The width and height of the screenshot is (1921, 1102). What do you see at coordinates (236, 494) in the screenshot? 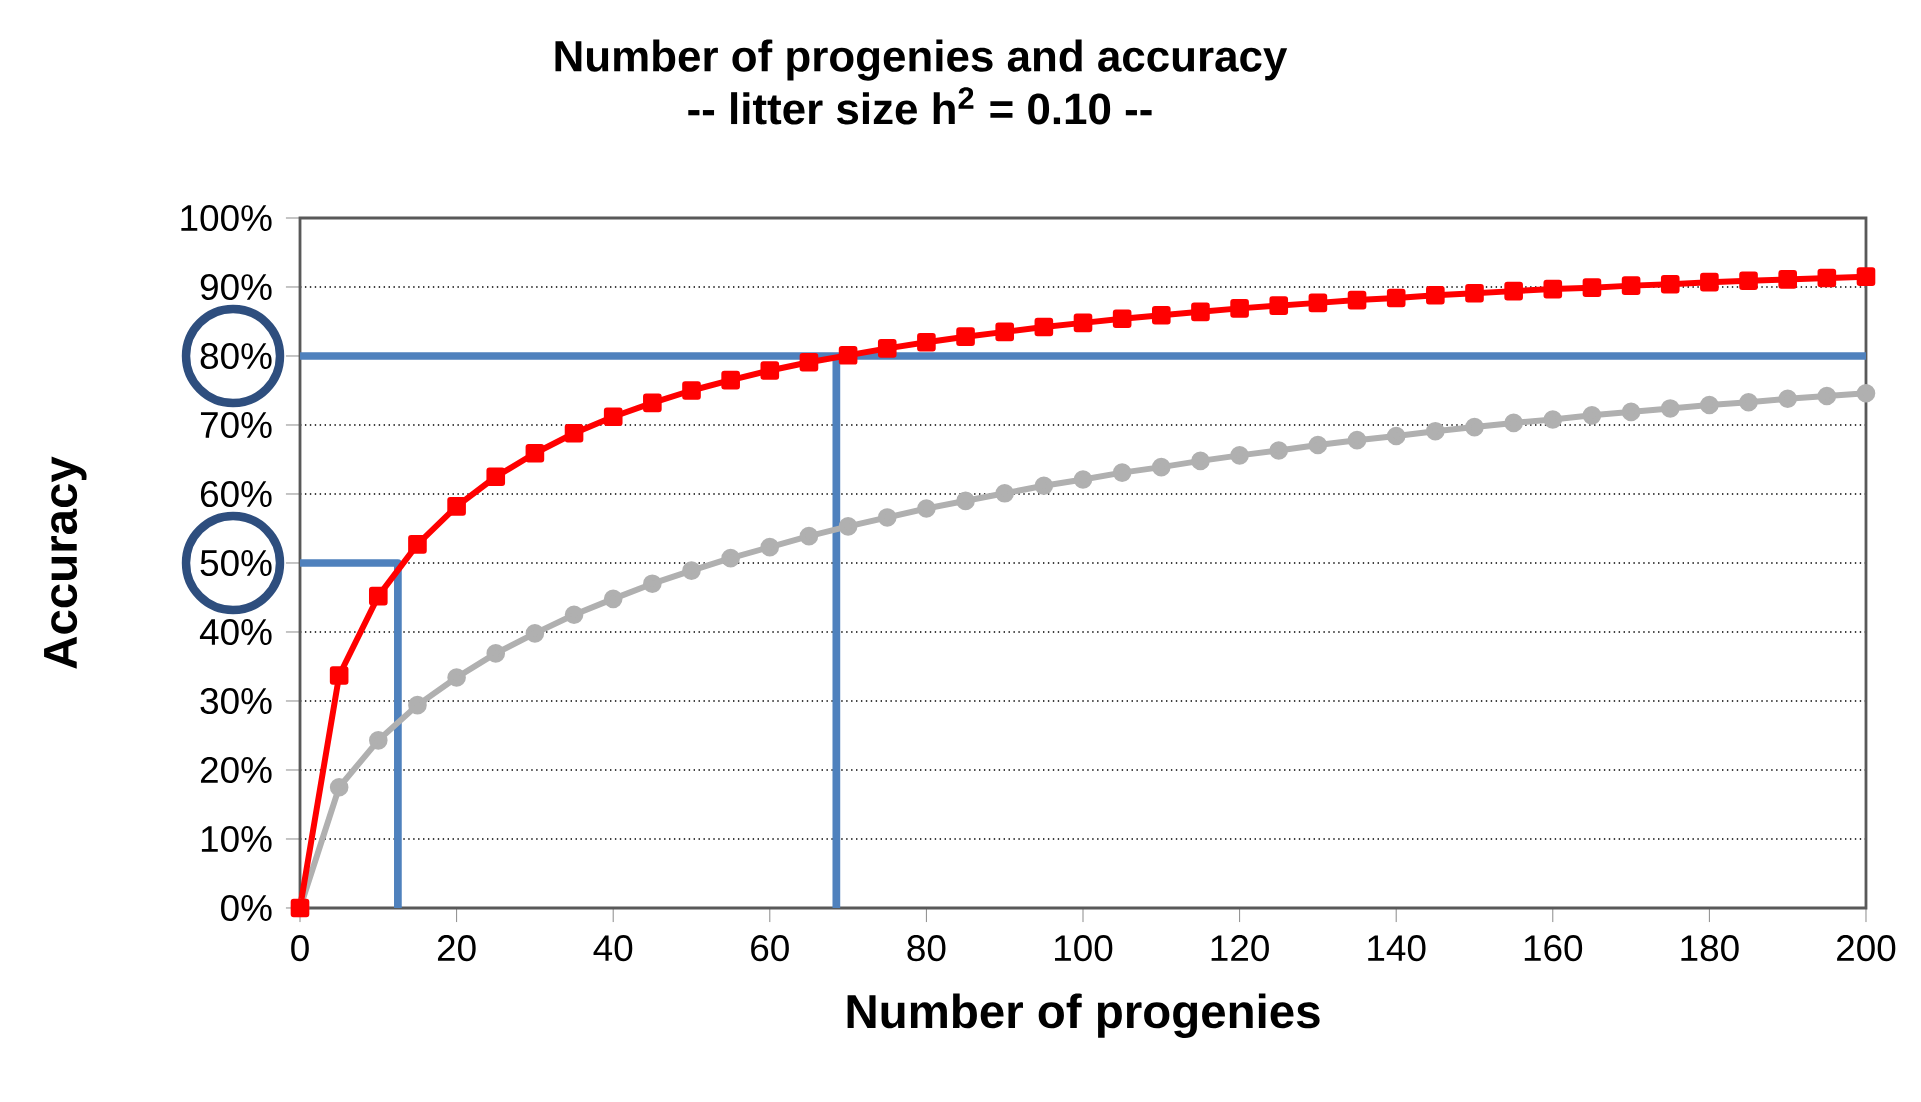
I see `y-tick-label: 60%` at bounding box center [236, 494].